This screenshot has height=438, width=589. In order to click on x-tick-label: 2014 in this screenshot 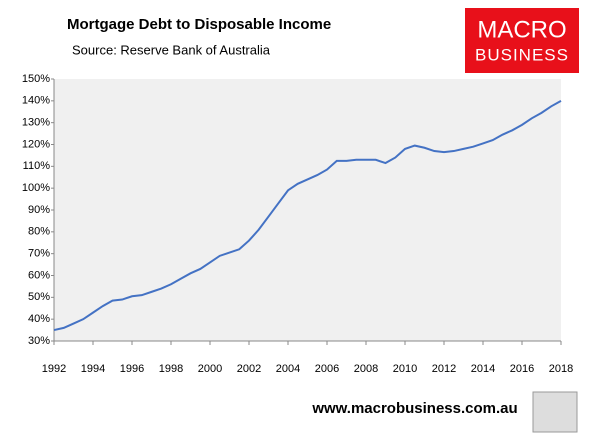, I will do `click(483, 369)`.